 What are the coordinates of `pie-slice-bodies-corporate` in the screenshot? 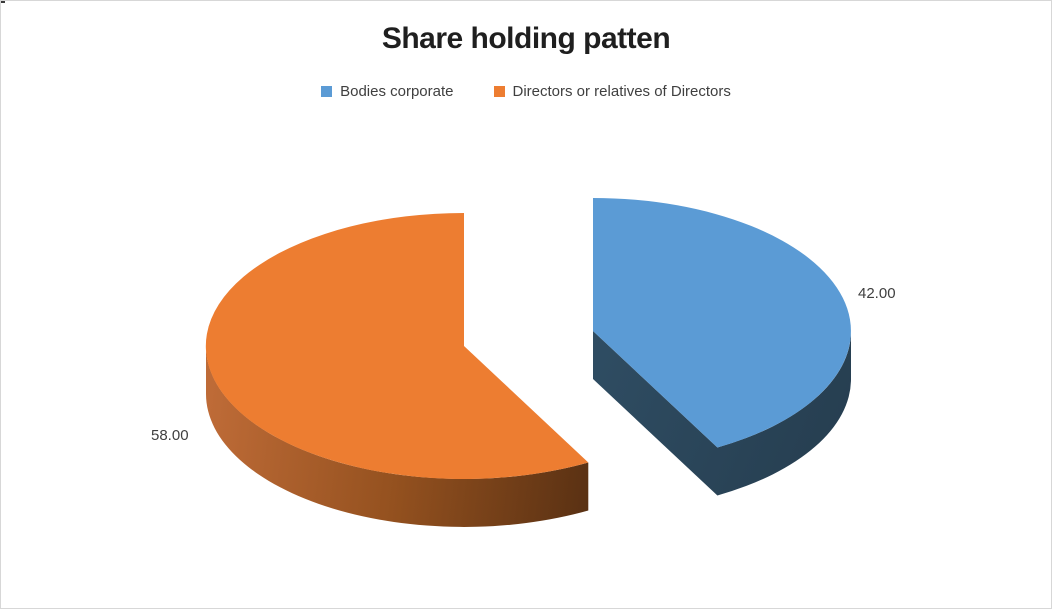 It's located at (722, 323).